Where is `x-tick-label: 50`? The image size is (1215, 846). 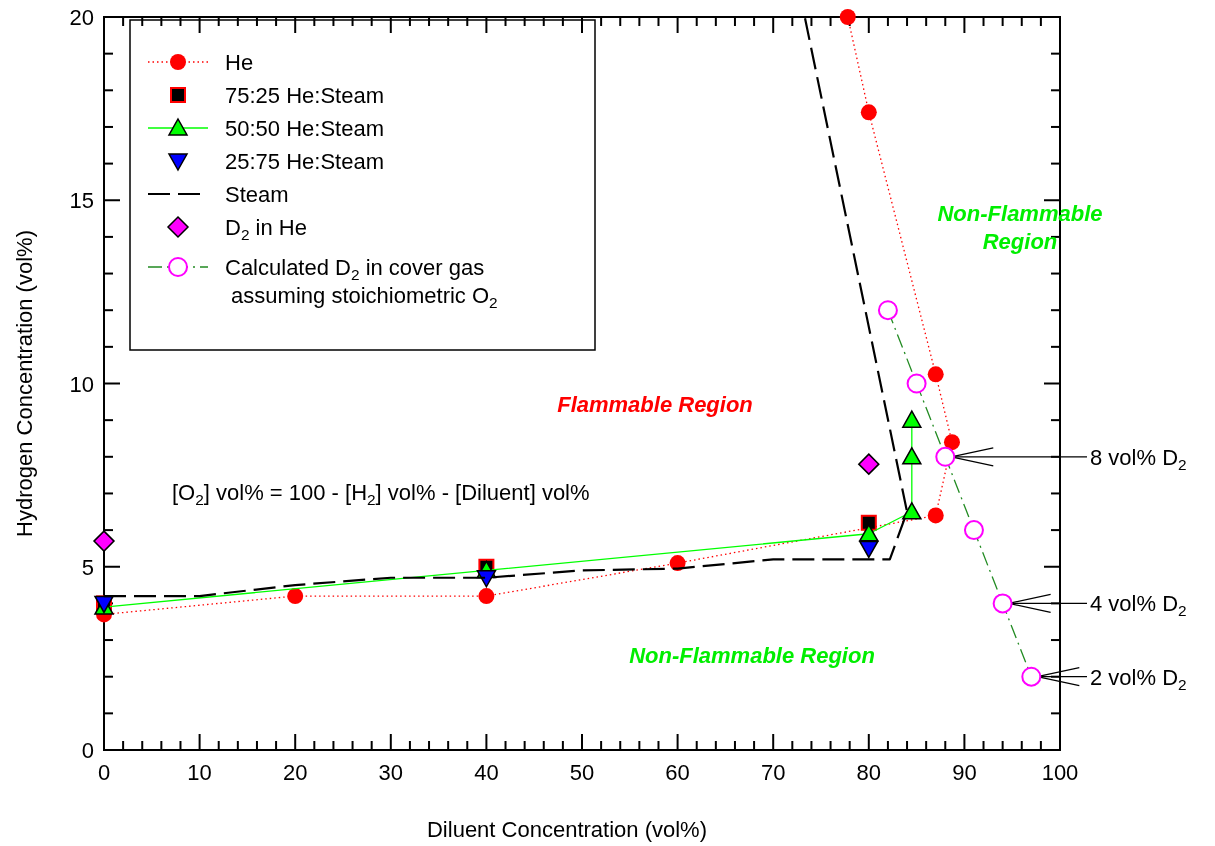
x-tick-label: 50 is located at coordinates (582, 772).